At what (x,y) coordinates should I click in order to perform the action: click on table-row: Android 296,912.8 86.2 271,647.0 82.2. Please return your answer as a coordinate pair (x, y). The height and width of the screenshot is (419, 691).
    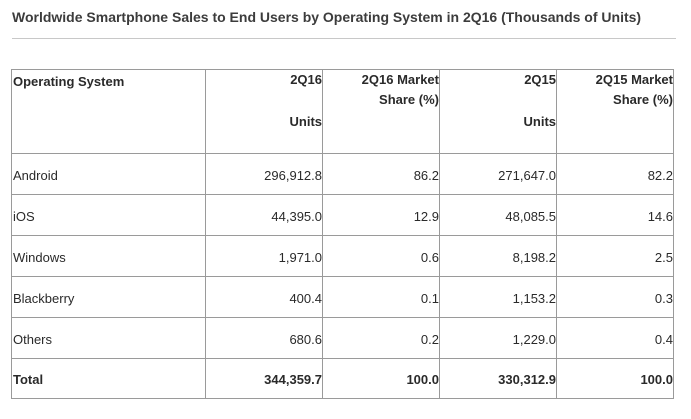
    Looking at the image, I should click on (342, 174).